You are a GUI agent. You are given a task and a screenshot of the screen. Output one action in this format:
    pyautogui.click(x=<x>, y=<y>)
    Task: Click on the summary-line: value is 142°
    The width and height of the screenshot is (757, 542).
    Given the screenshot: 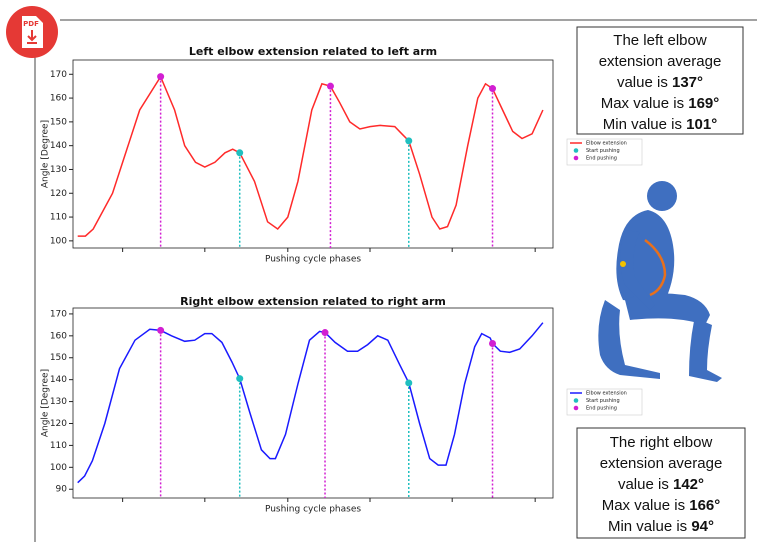 What is the action you would take?
    pyautogui.click(x=661, y=484)
    